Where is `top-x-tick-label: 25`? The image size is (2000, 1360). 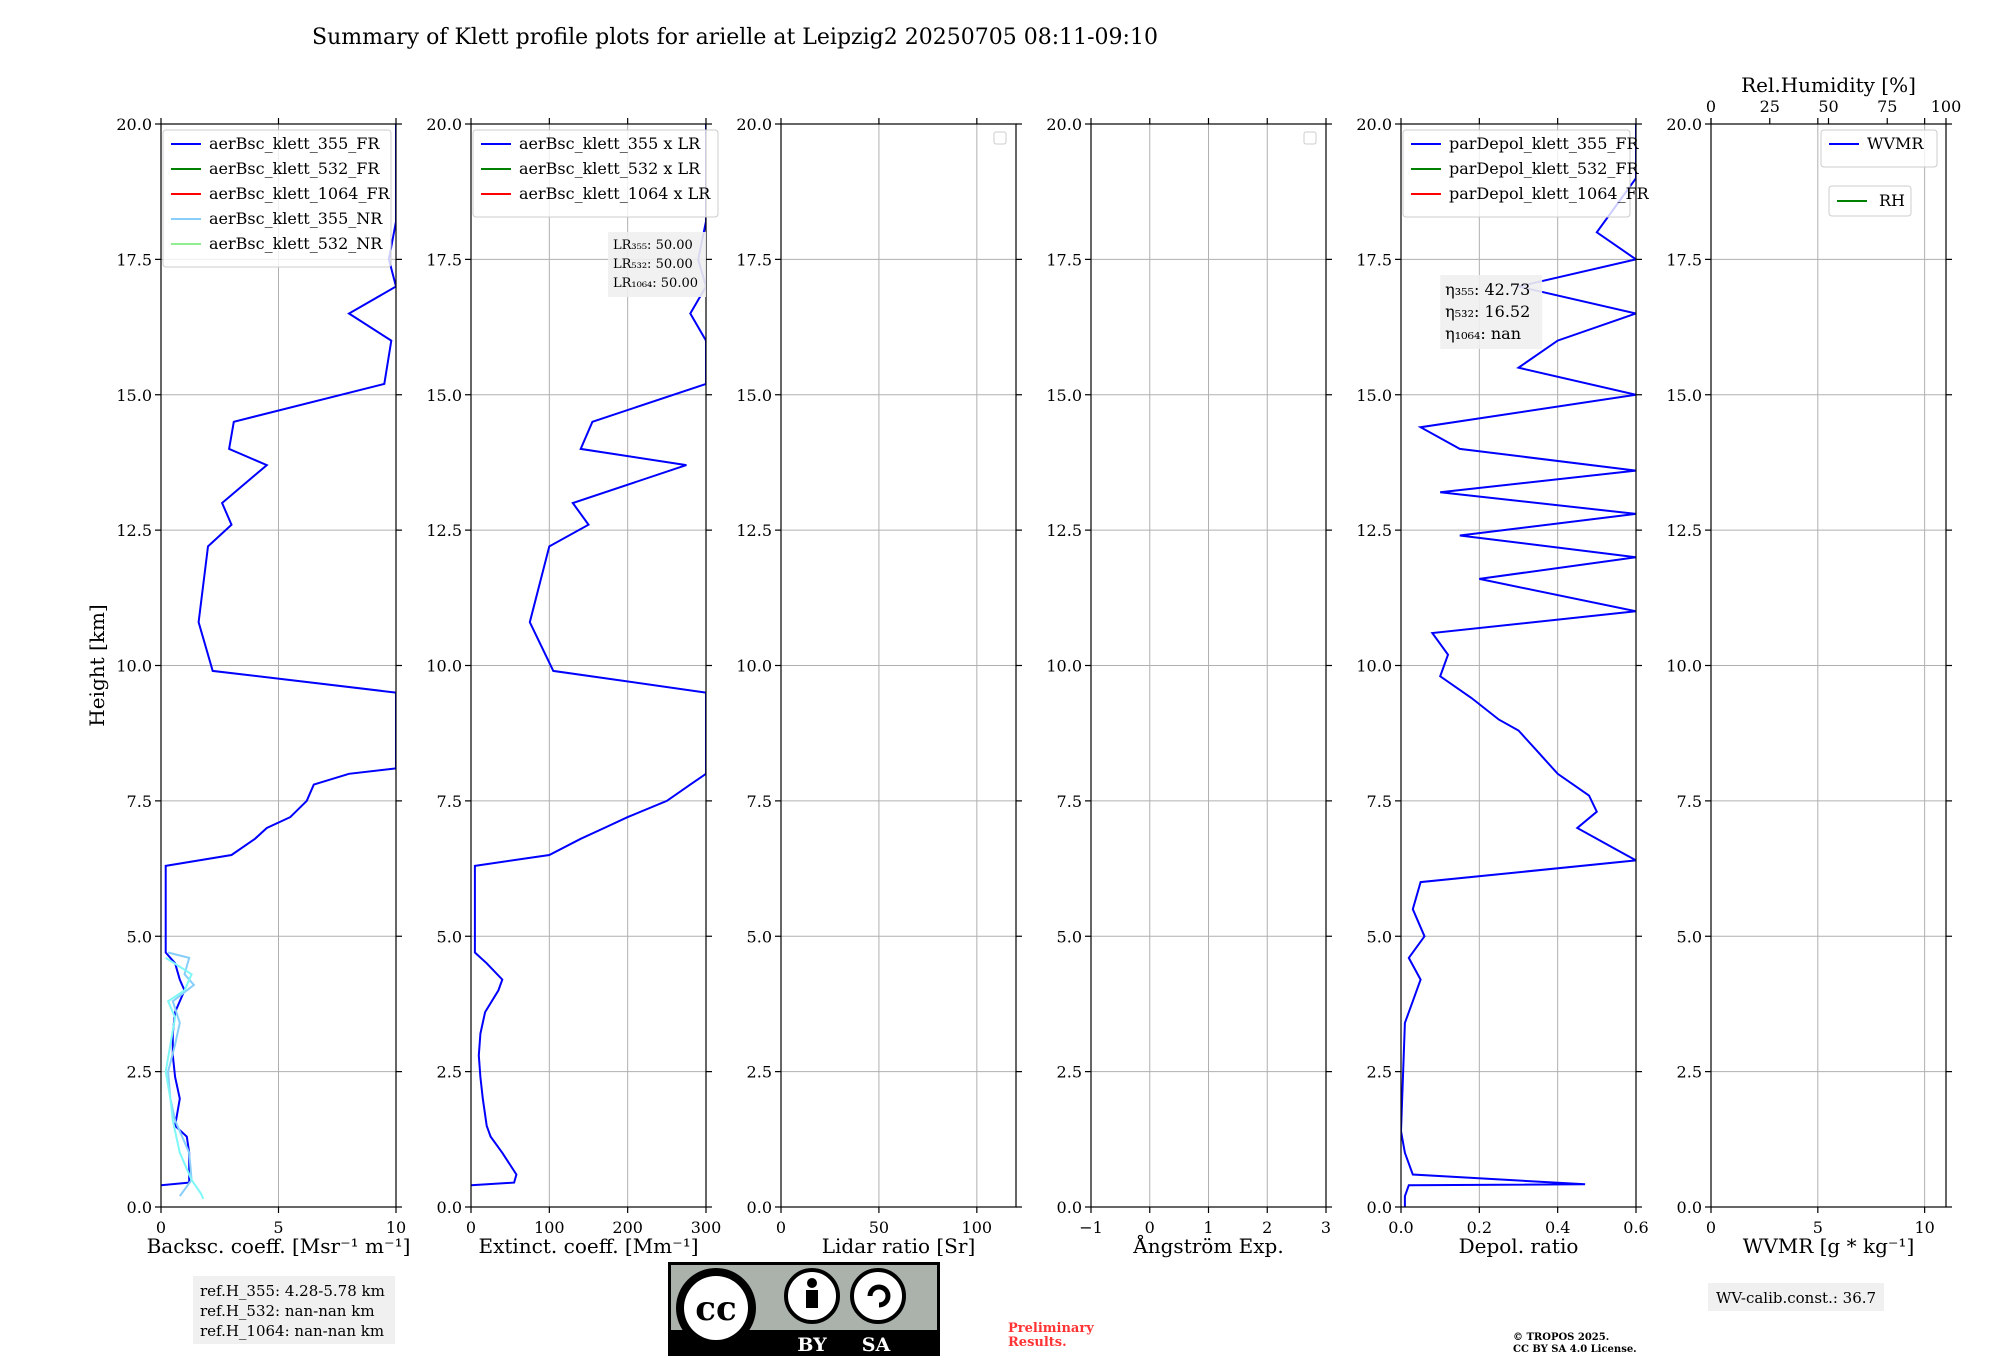
top-x-tick-label: 25 is located at coordinates (1770, 106).